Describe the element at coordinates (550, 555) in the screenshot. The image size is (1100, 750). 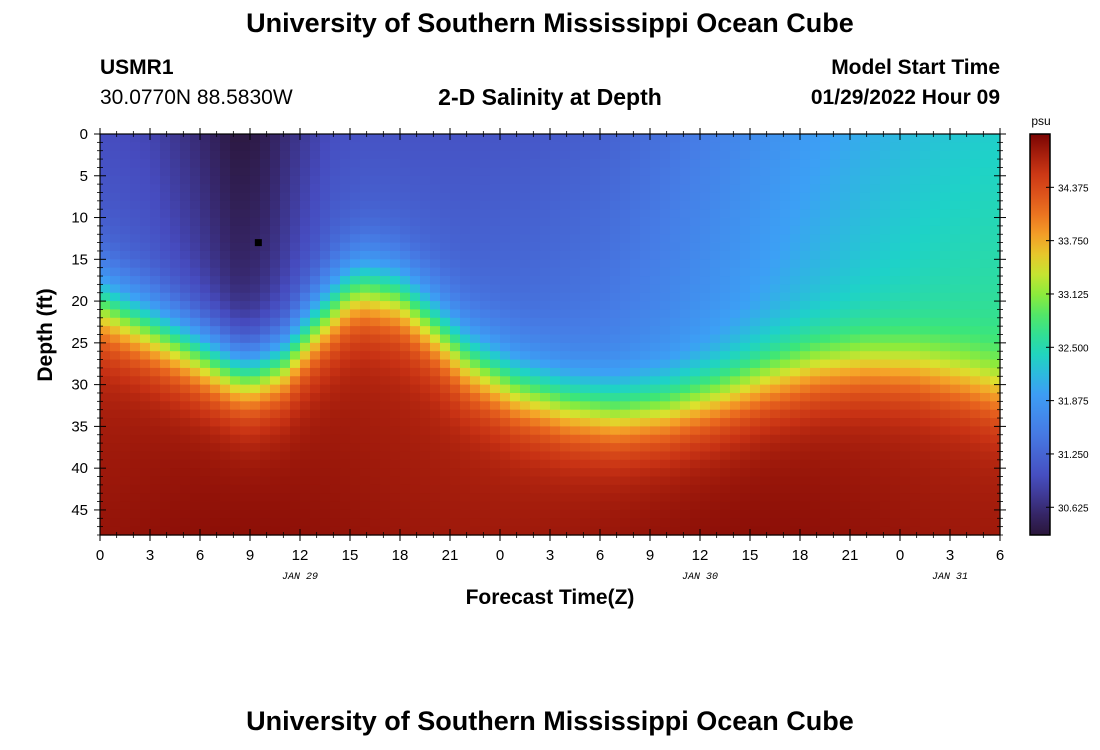
I see `x-tick-label: 3` at that location.